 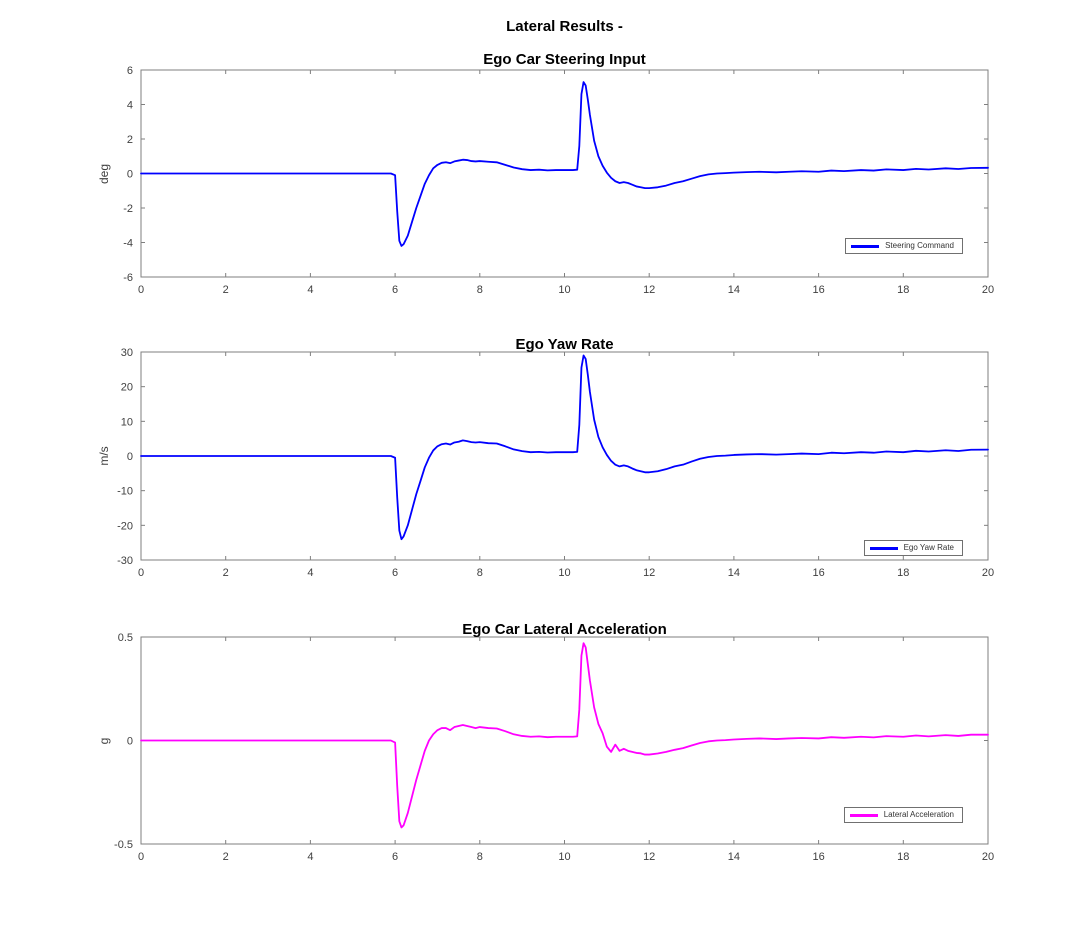 What do you see at coordinates (918, 814) in the screenshot?
I see `accel-legend-label: Lateral Acceleration` at bounding box center [918, 814].